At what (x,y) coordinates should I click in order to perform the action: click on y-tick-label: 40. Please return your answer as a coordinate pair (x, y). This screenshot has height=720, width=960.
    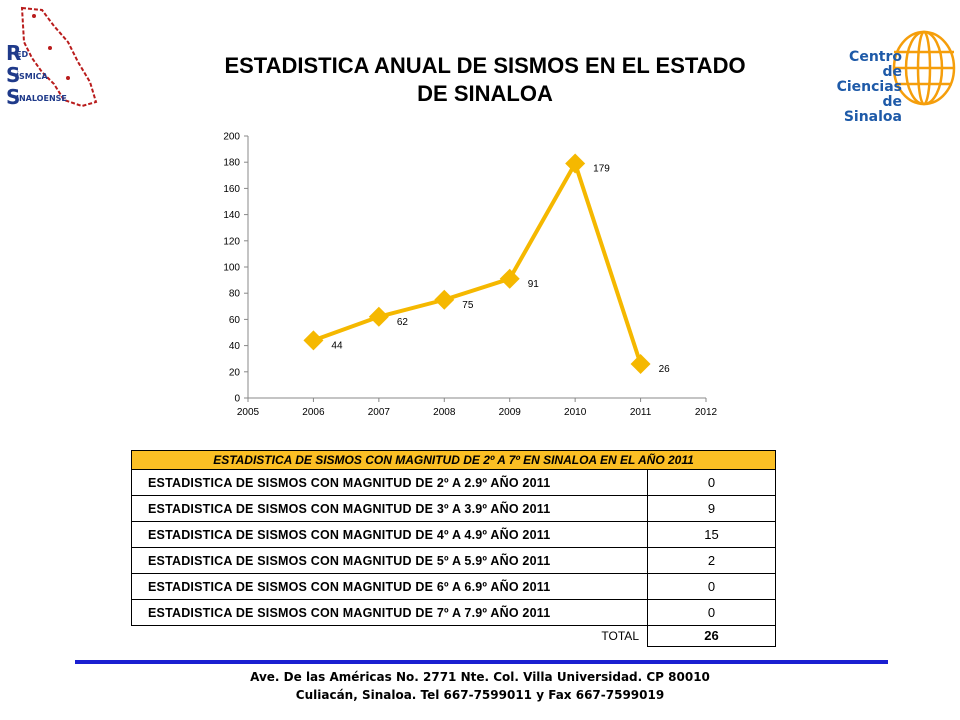
    Looking at the image, I should click on (235, 346).